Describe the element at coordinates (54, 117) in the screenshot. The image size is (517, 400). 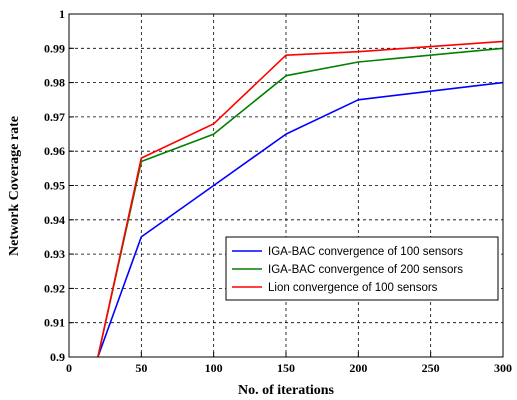
I see `y-tick-label: 0.97` at that location.